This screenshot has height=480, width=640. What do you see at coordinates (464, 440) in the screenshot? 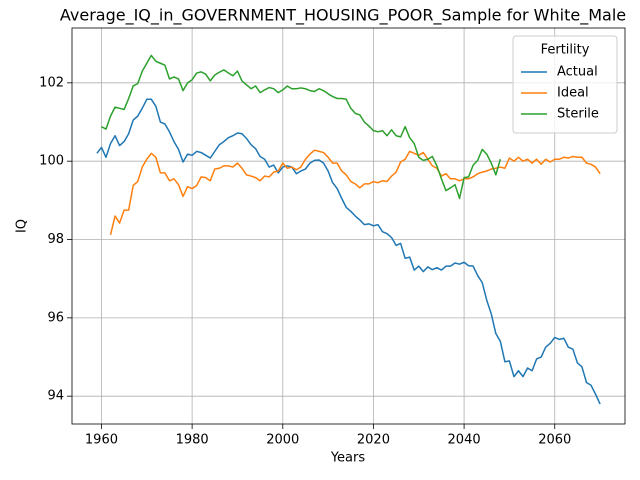
I see `x-tick-label: 2040` at bounding box center [464, 440].